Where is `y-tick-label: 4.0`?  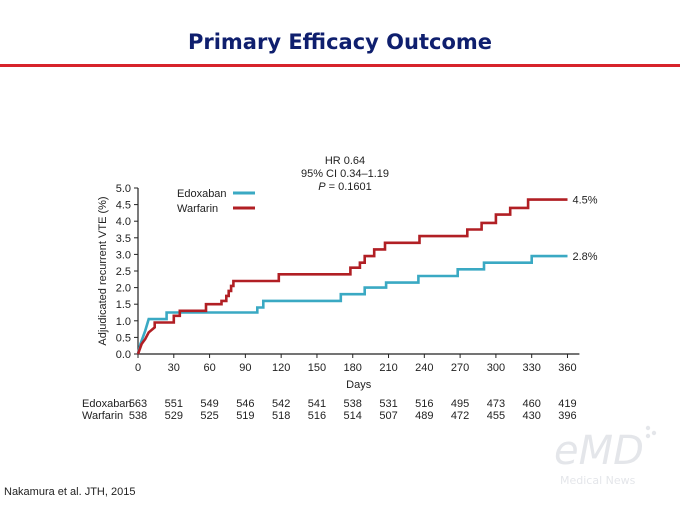
y-tick-label: 4.0 is located at coordinates (123, 222).